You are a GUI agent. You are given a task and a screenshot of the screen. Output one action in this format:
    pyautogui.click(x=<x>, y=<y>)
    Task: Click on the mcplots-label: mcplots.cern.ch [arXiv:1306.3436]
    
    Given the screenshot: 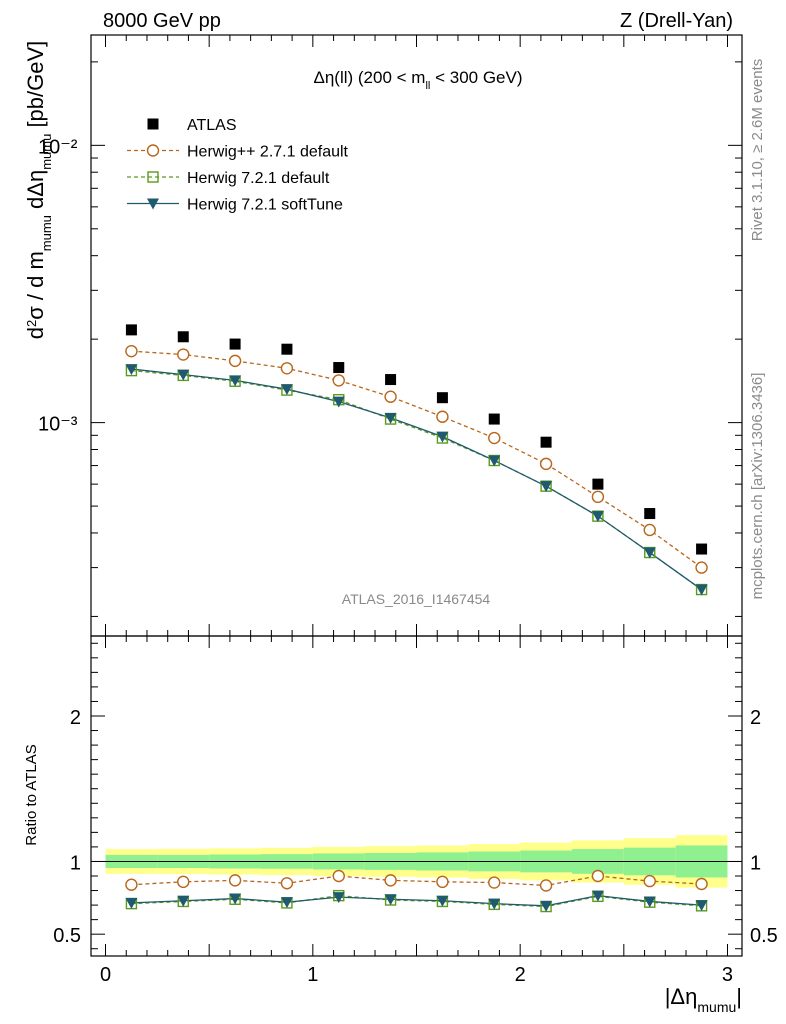 What is the action you would take?
    pyautogui.click(x=757, y=486)
    